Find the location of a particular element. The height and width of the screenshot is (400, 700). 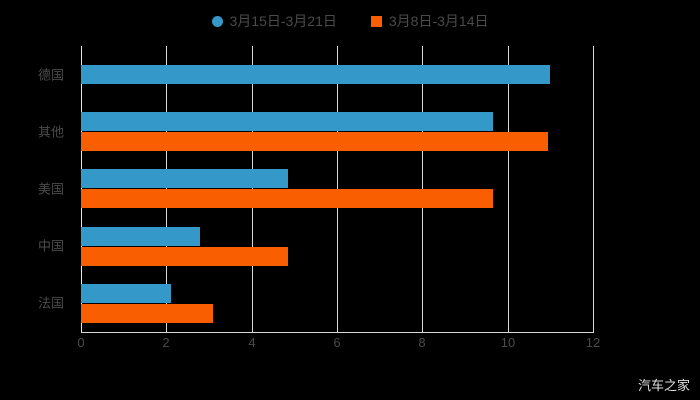

y-axis-tick-label: 其他 is located at coordinates (50, 132).